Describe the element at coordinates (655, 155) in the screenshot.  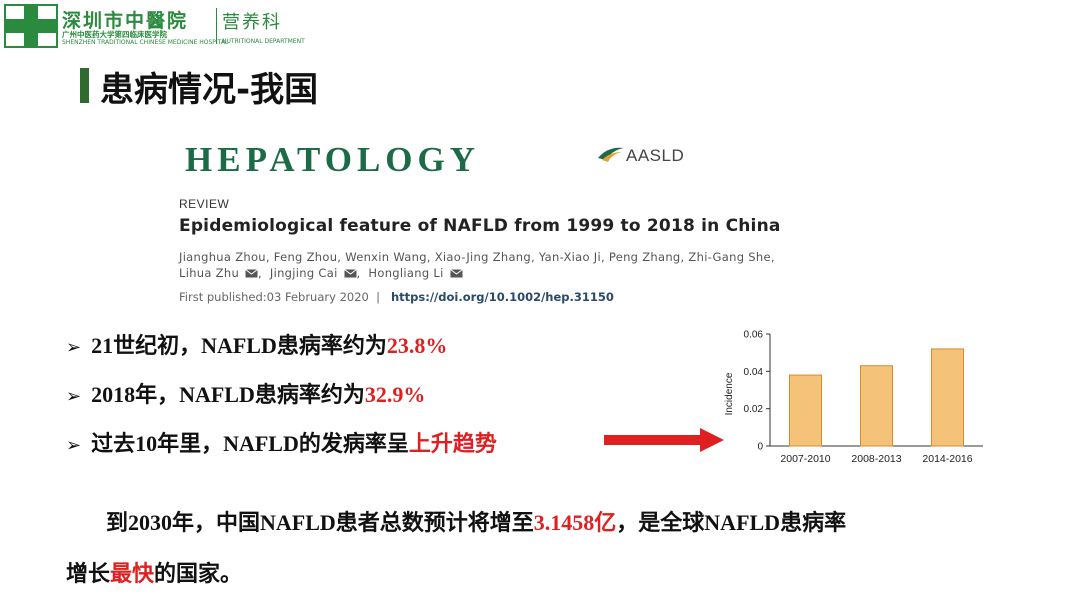
I see `publisher-name: AASLD` at that location.